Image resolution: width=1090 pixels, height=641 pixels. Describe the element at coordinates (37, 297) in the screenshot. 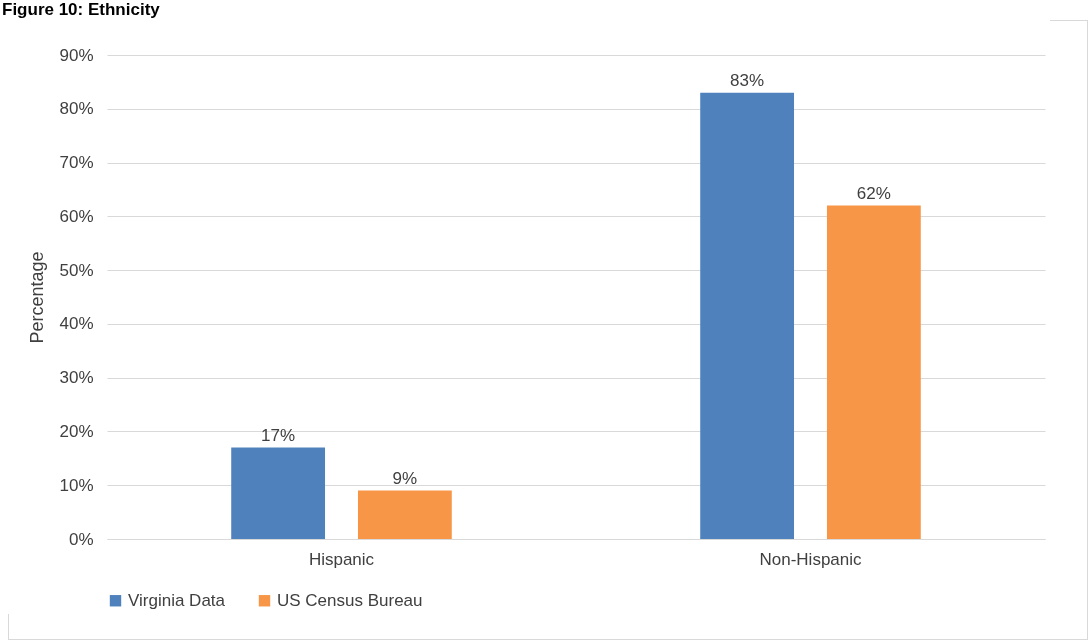

I see `y-axis-title: Percentage` at that location.